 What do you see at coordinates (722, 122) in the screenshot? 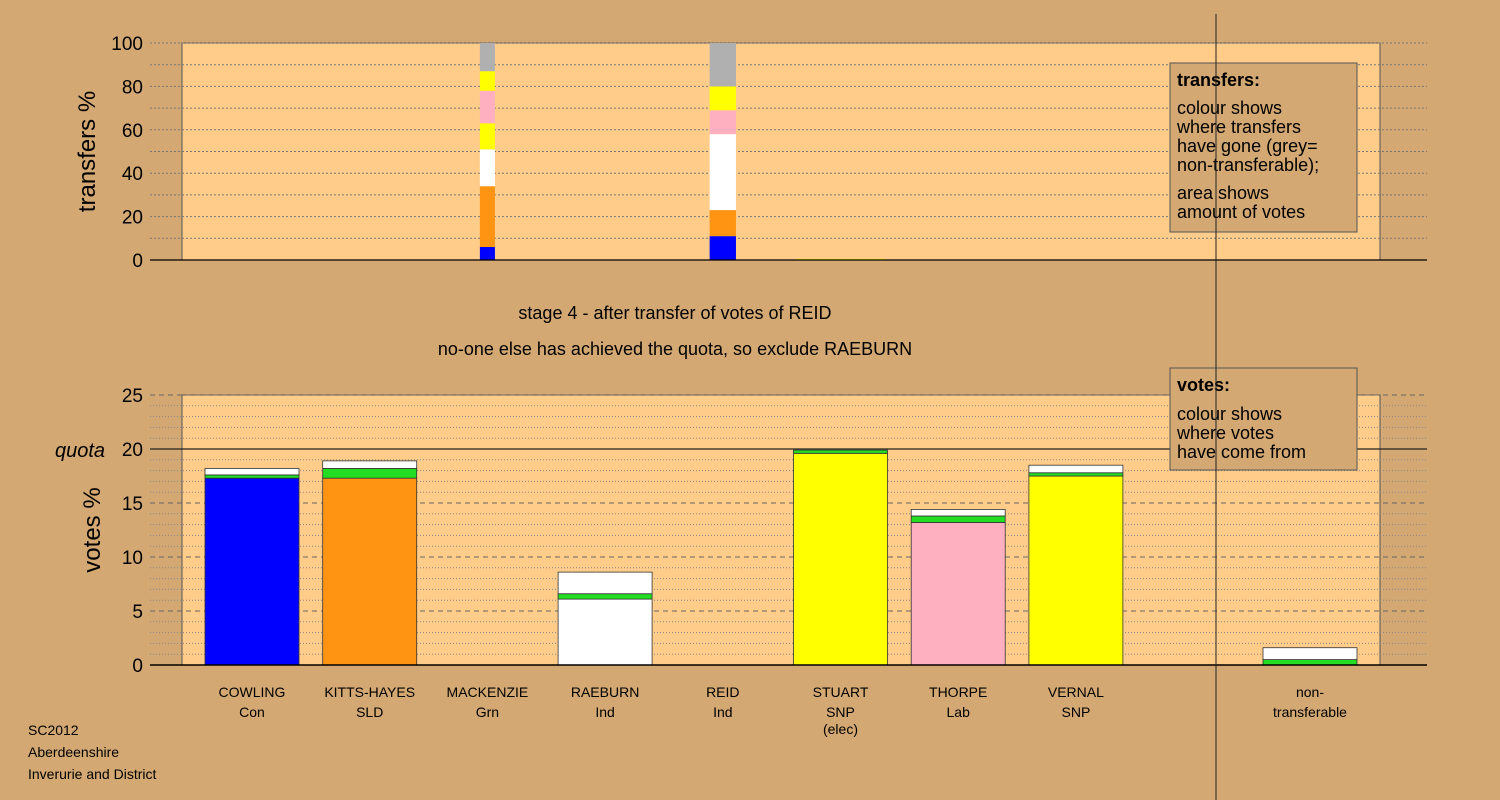
I see `transfer-segment-reid-lab` at bounding box center [722, 122].